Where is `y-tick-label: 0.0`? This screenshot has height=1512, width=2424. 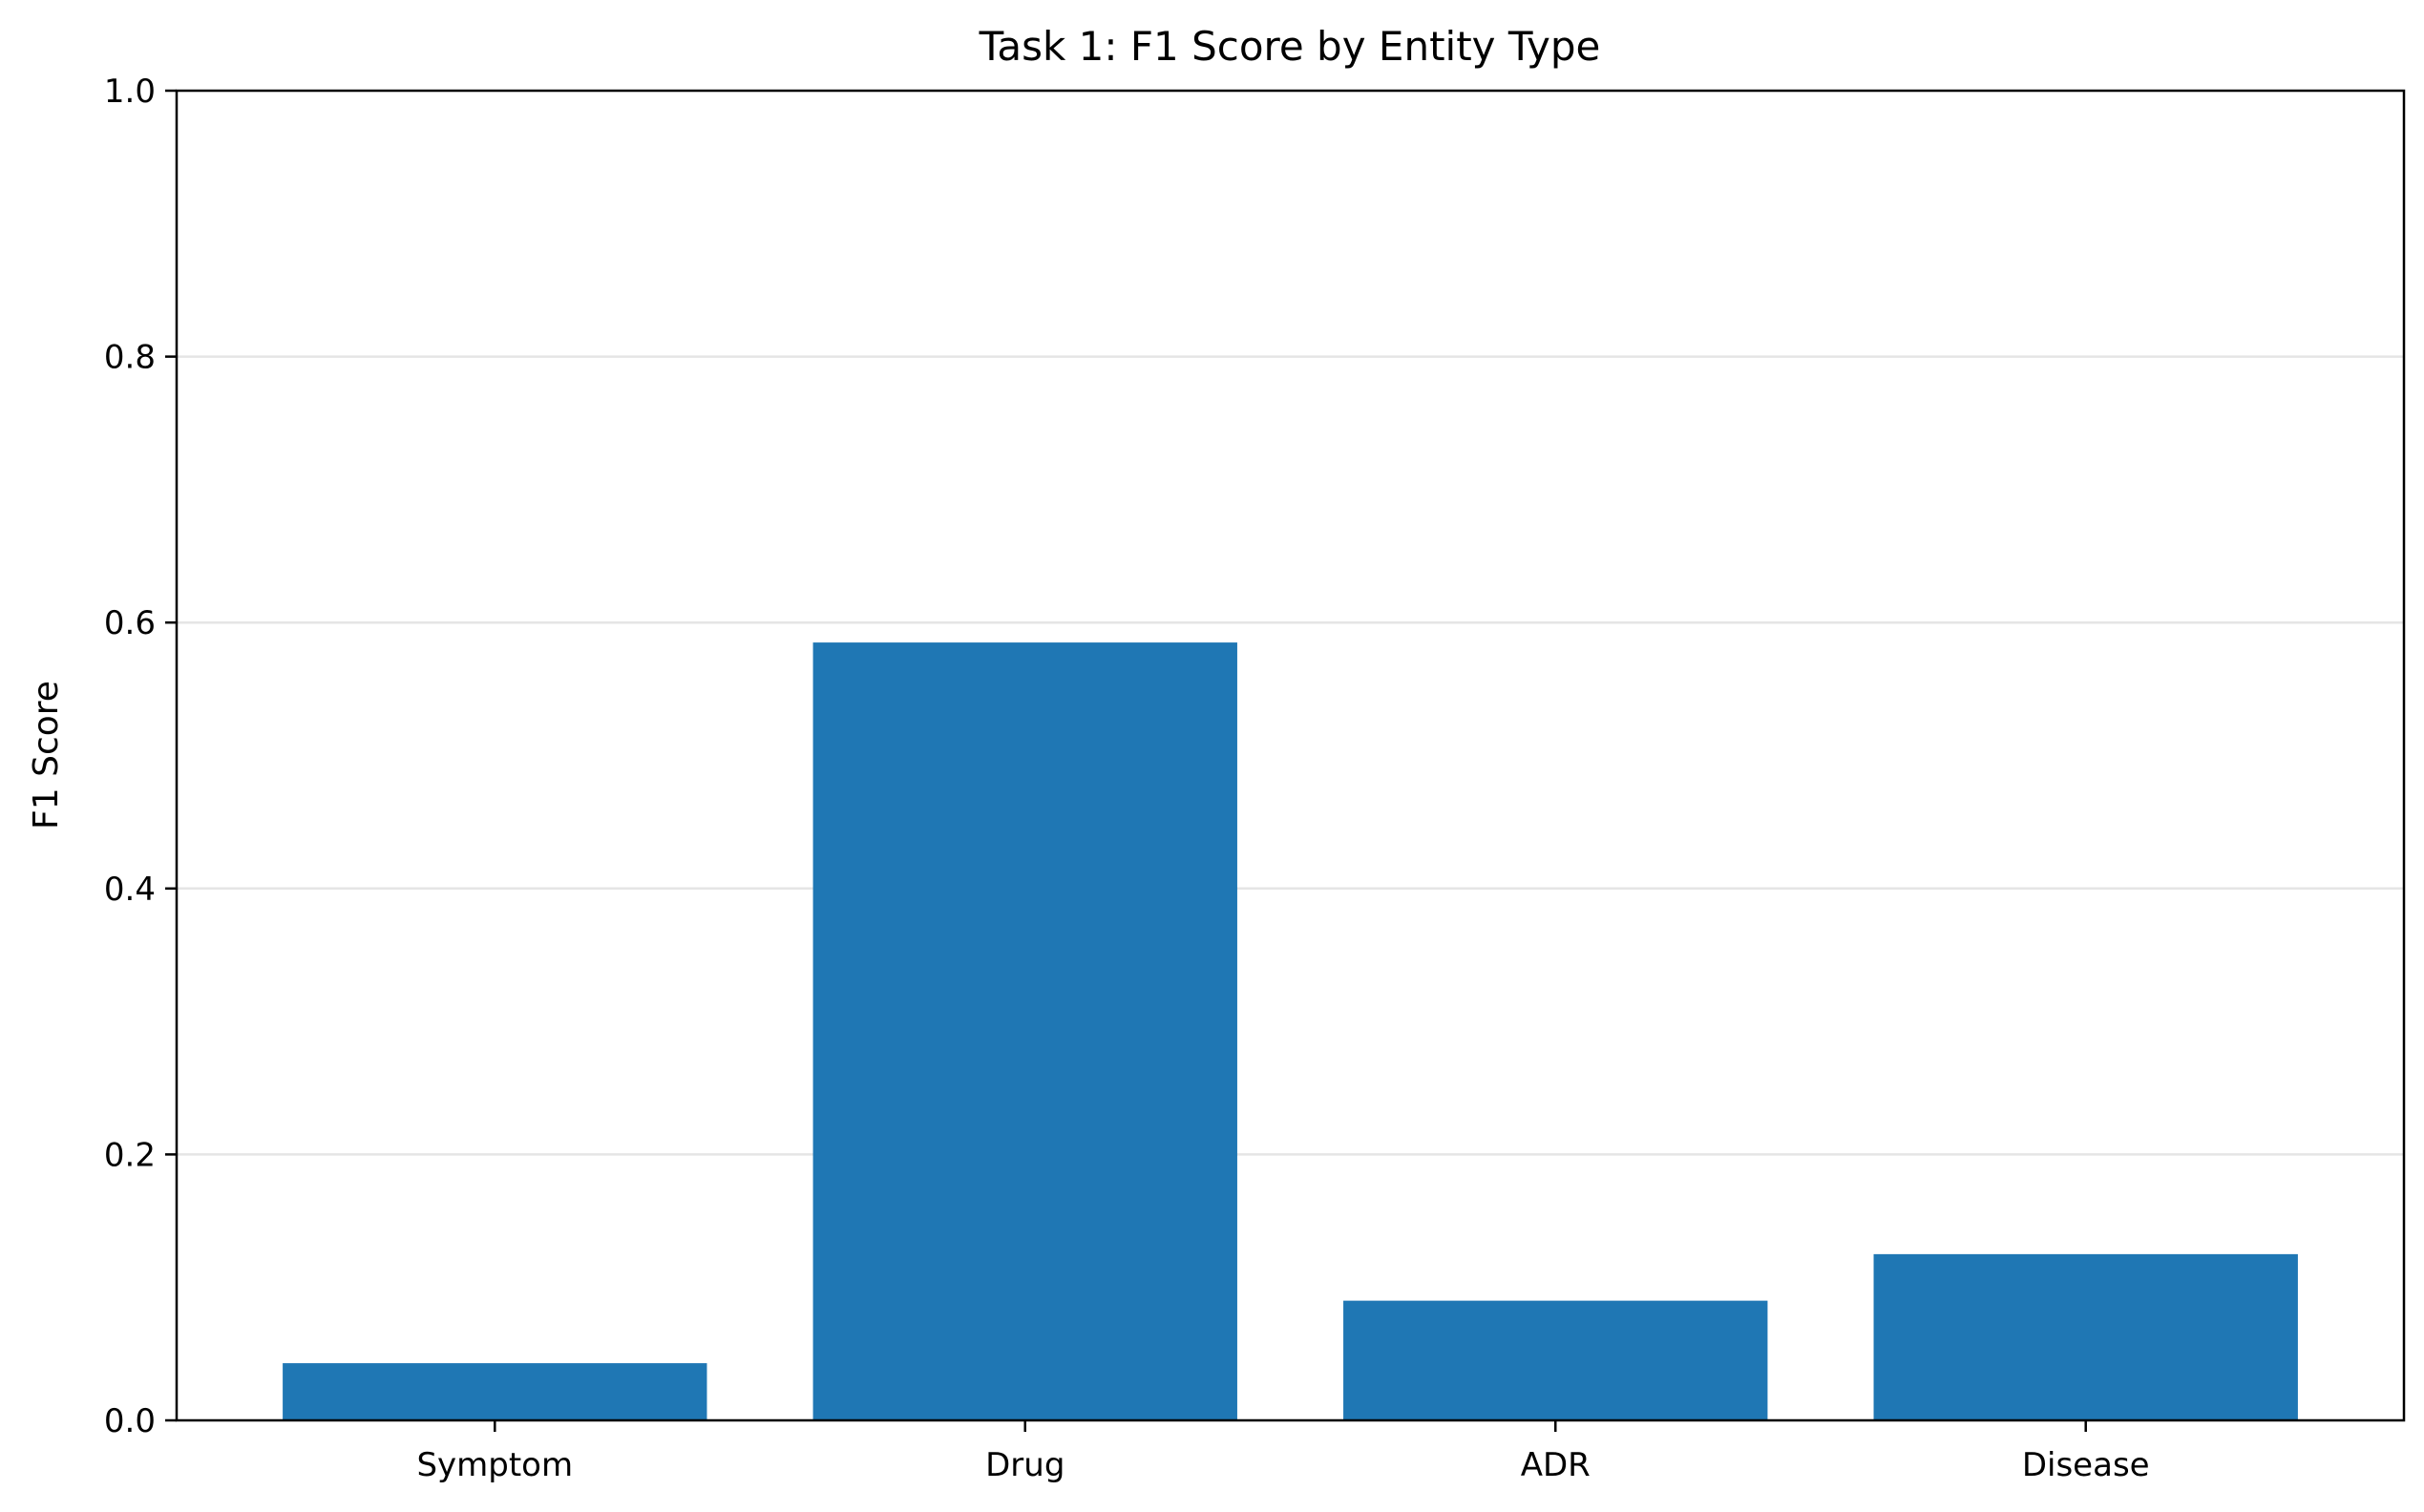
y-tick-label: 0.0 is located at coordinates (130, 1421).